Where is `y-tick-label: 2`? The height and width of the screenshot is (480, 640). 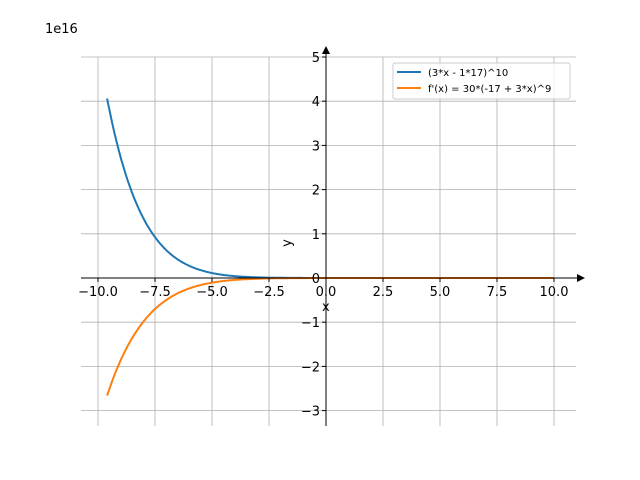
y-tick-label: 2 is located at coordinates (316, 191).